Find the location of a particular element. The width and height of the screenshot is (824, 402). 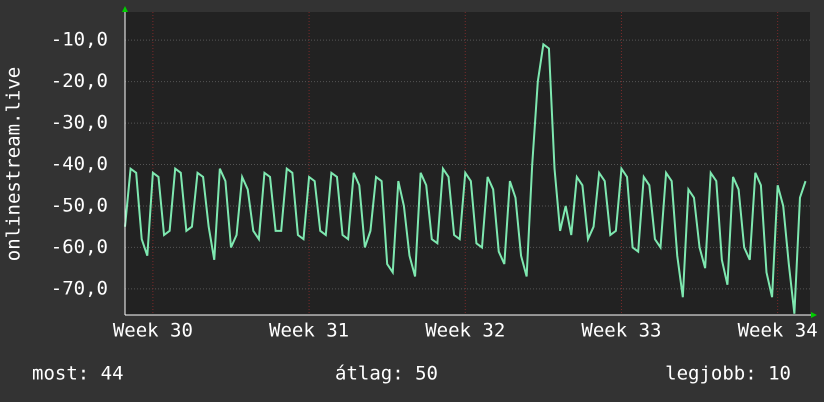

x-tick-label: Week 32 is located at coordinates (465, 331).